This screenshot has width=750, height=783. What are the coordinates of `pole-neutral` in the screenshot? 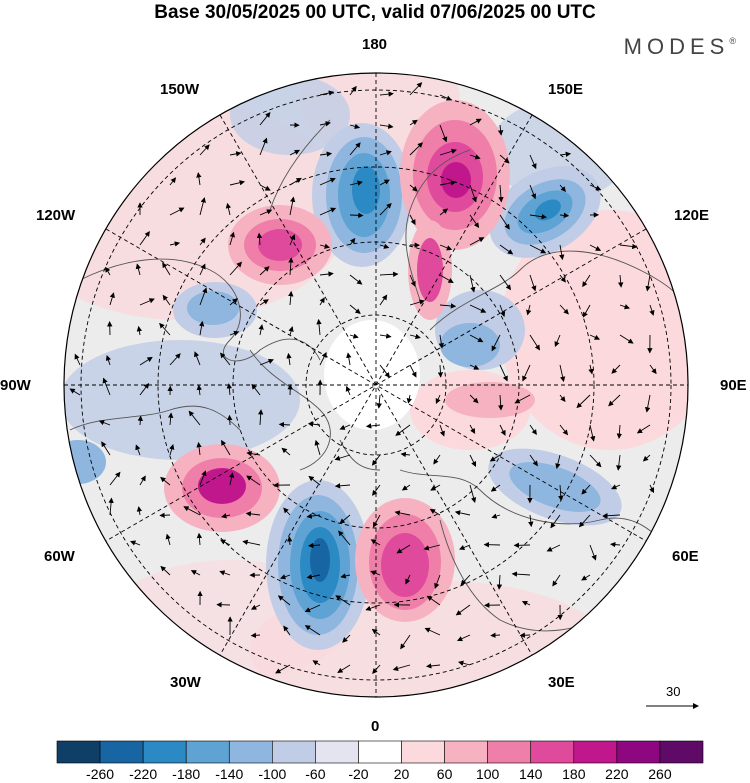 It's located at (372, 375).